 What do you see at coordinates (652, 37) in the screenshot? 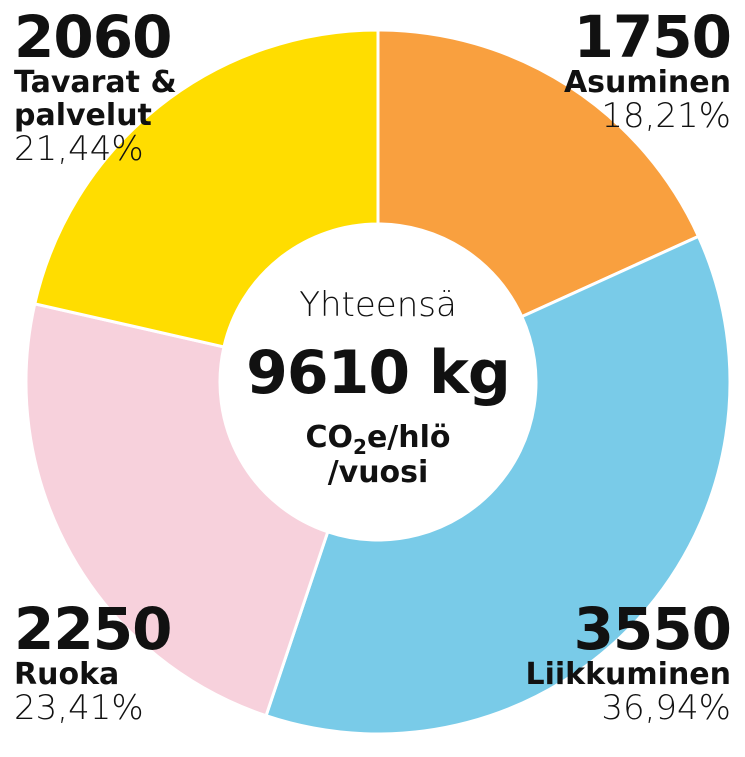
I see `value-label: 1750` at bounding box center [652, 37].